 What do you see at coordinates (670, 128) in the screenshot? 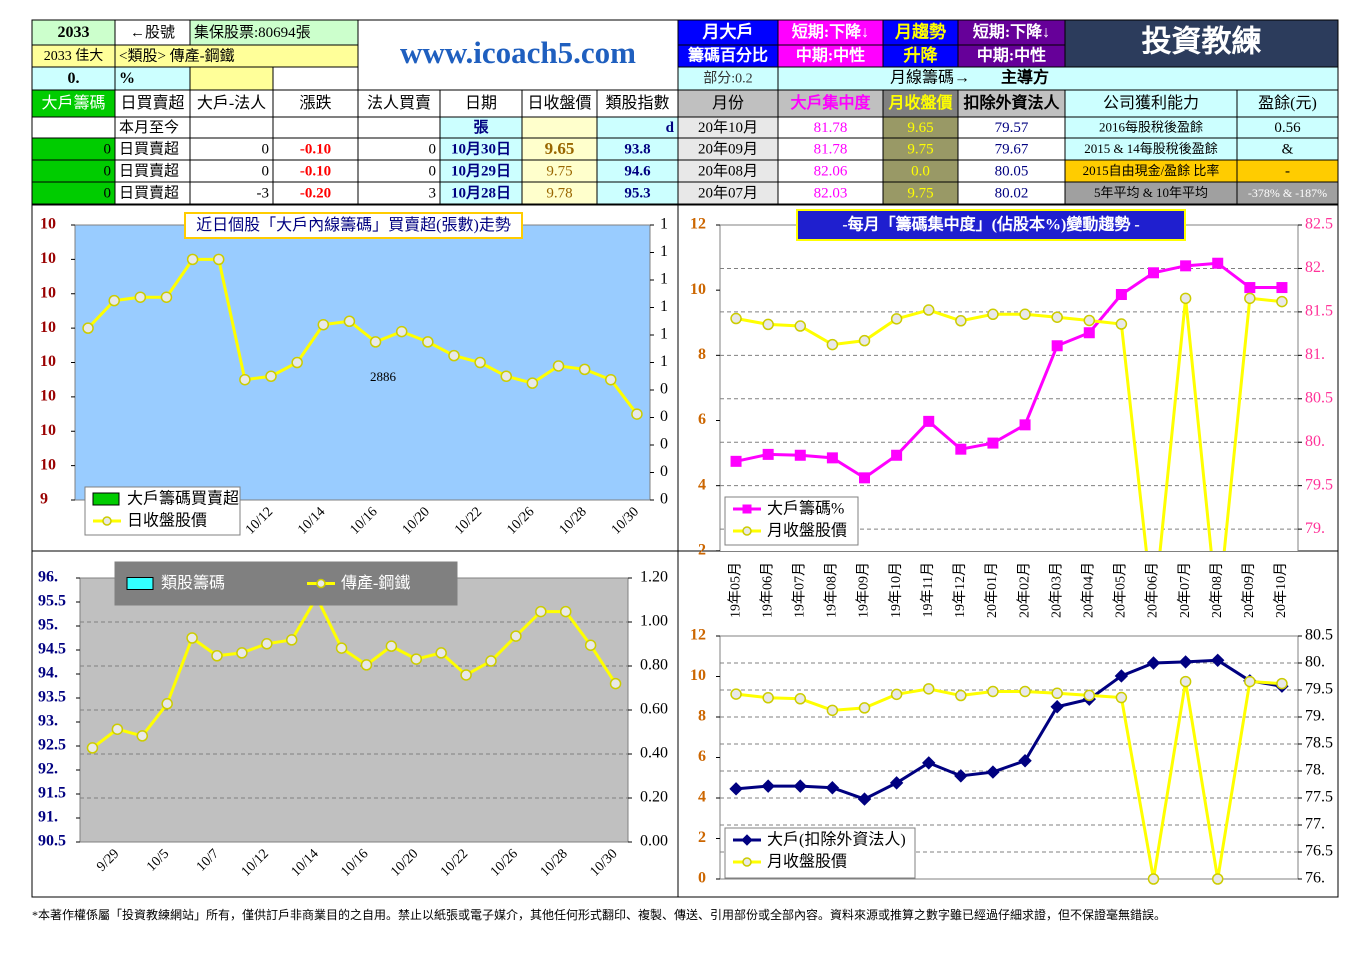
I see `cell-text: d` at bounding box center [670, 128].